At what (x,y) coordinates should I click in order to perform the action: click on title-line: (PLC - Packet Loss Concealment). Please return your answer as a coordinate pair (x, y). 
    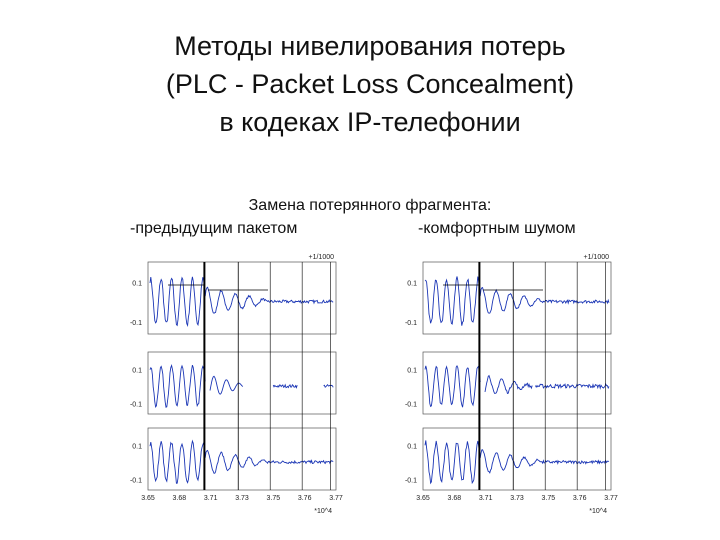
    Looking at the image, I should click on (370, 84).